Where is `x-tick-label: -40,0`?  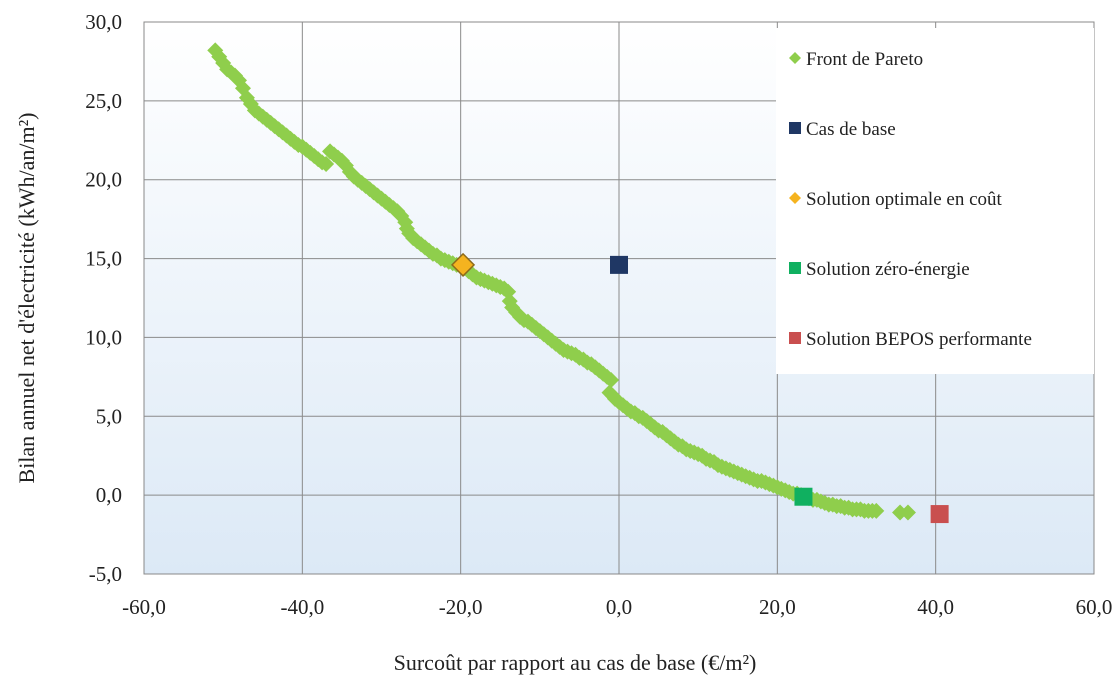 x-tick-label: -40,0 is located at coordinates (302, 607).